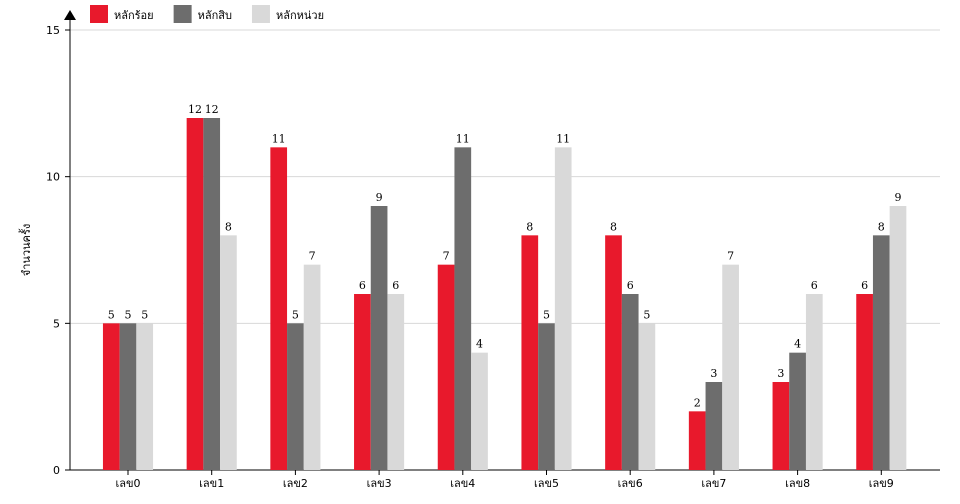  I want to click on legend-label: หลักสิบ, so click(215, 15).